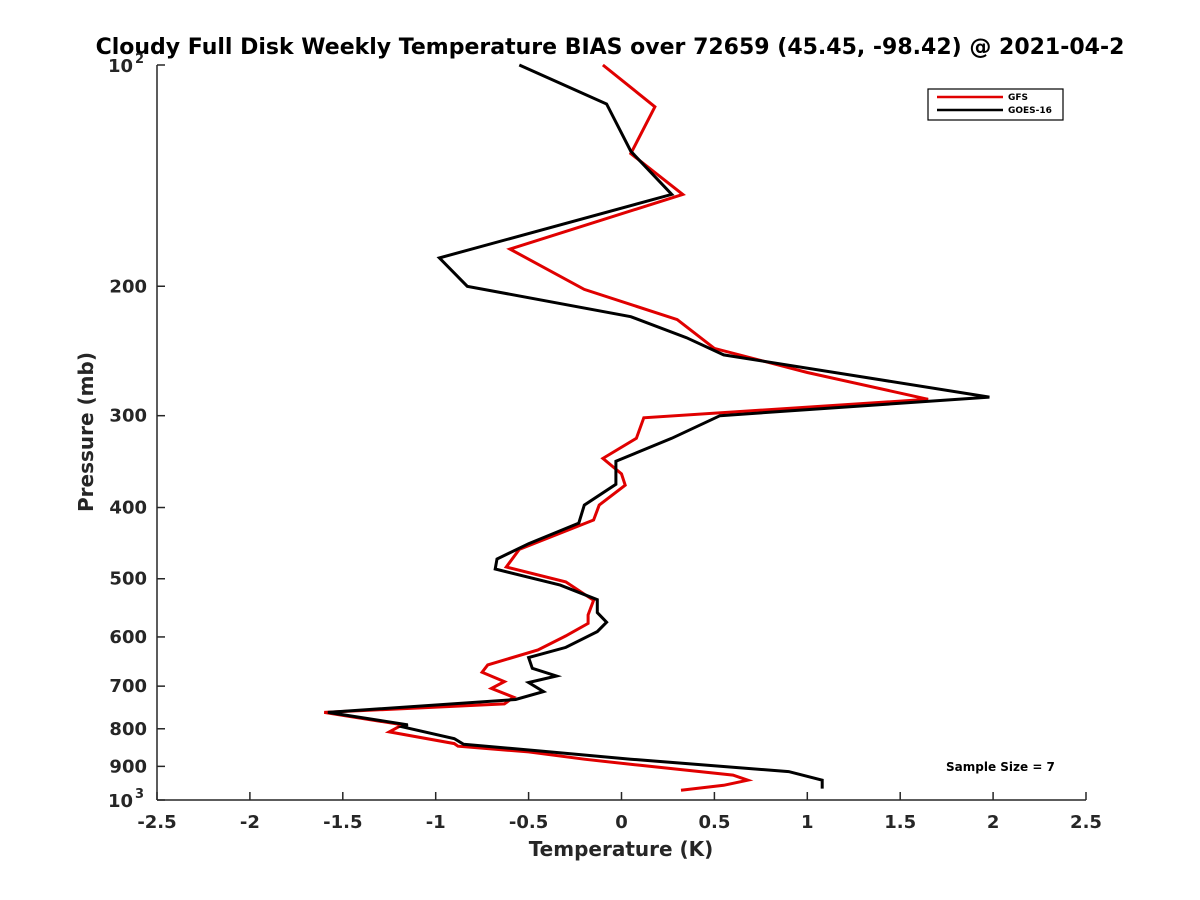 This screenshot has width=1200, height=900. What do you see at coordinates (1018, 98) in the screenshot?
I see `legend-label-gfs: GFS` at bounding box center [1018, 98].